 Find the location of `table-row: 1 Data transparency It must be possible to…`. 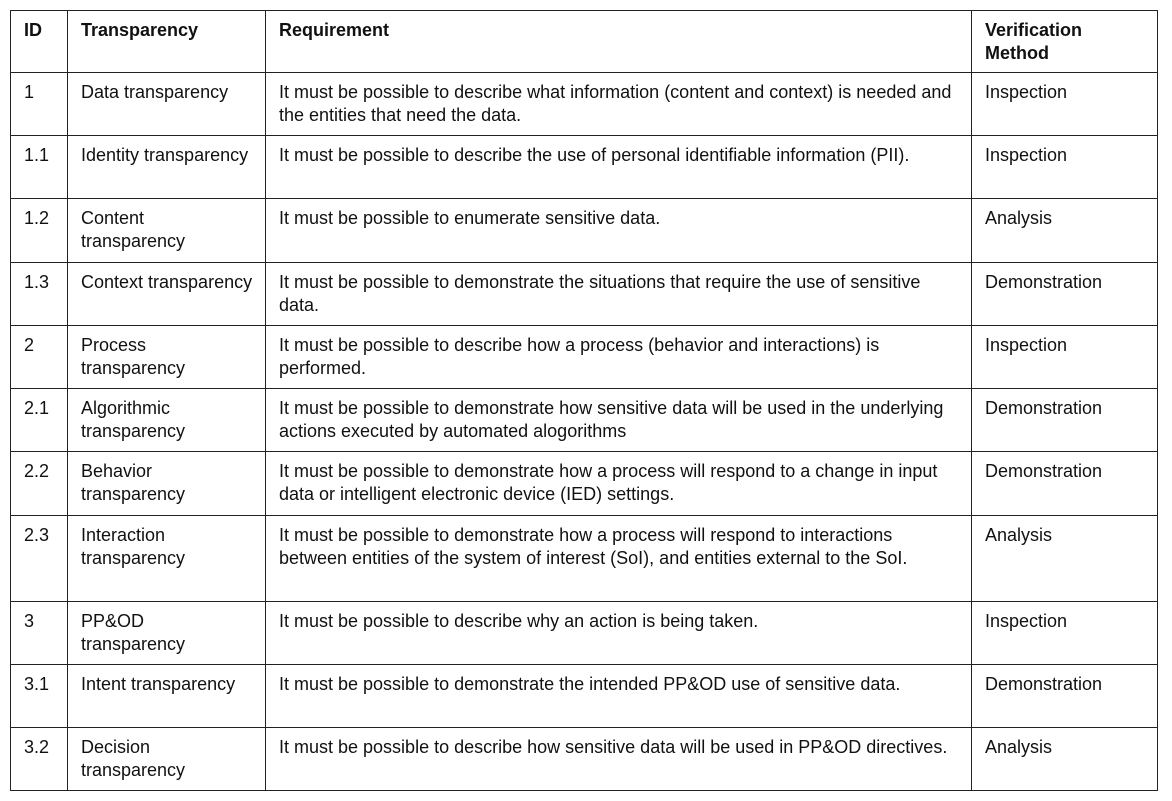

table-row: 1 Data transparency It must be possible to… is located at coordinates (584, 104).